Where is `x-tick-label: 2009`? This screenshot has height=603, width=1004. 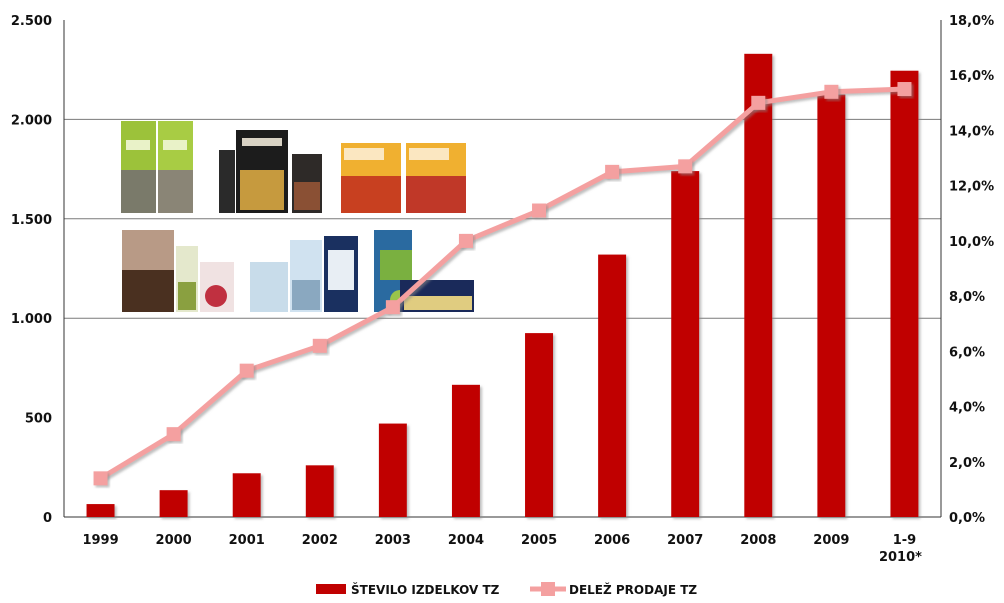 x-tick-label: 2009 is located at coordinates (831, 540).